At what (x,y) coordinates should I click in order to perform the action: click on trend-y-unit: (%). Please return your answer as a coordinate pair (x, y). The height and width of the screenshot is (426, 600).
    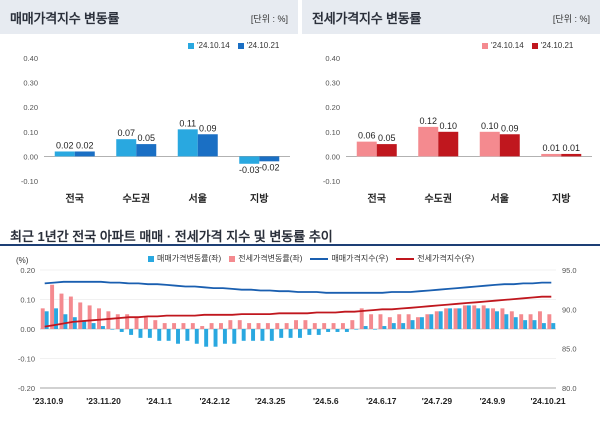
    Looking at the image, I should click on (22, 260).